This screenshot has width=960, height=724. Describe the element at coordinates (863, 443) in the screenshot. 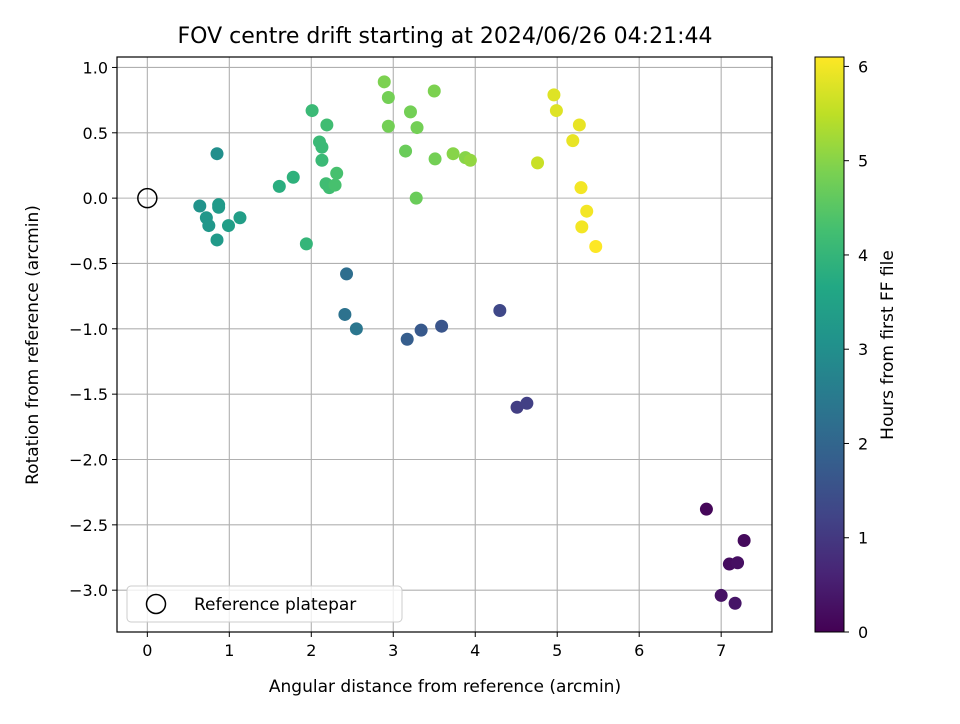

I see `colorbar-tick-label: 2` at that location.